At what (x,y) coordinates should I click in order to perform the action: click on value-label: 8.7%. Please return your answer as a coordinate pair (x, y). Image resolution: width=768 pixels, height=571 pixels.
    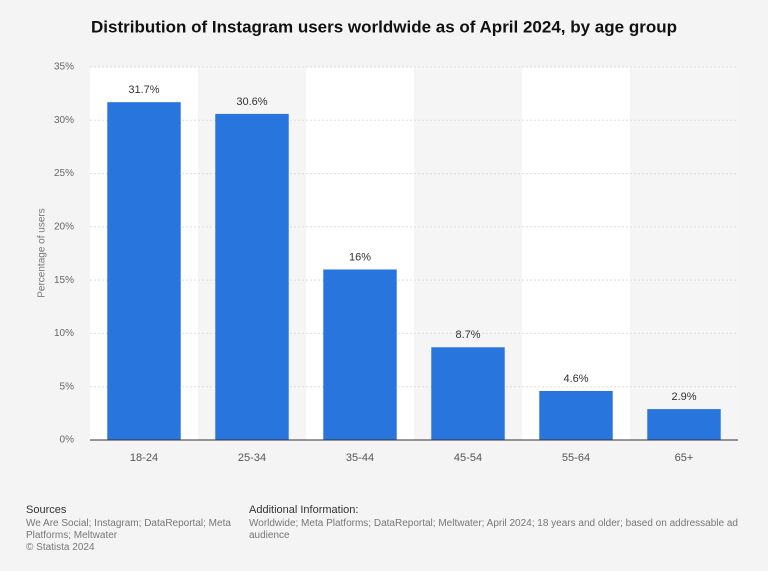
    Looking at the image, I should click on (467, 335).